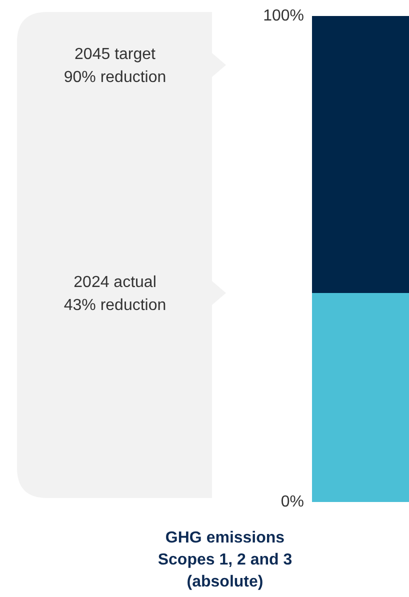 Image resolution: width=409 pixels, height=597 pixels. Describe the element at coordinates (283, 16) in the screenshot. I see `y-tick-label: 100%` at that location.